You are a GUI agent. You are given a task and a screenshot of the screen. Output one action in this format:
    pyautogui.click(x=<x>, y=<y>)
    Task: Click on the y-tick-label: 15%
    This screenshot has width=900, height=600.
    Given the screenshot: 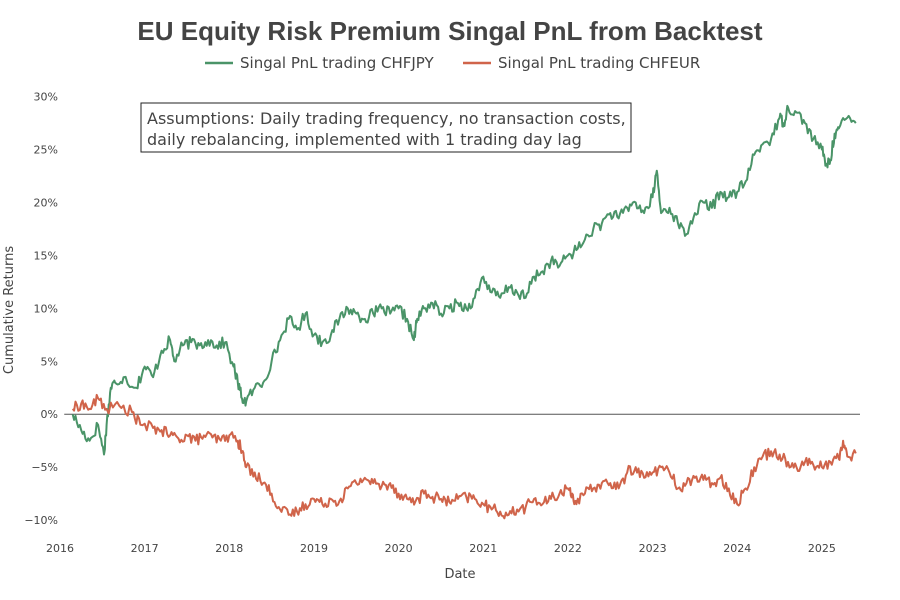 What is the action you would take?
    pyautogui.click(x=46, y=255)
    